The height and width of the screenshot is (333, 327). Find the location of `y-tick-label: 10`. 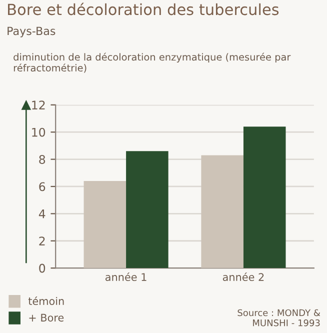

y-tick-label: 10 is located at coordinates (39, 132).